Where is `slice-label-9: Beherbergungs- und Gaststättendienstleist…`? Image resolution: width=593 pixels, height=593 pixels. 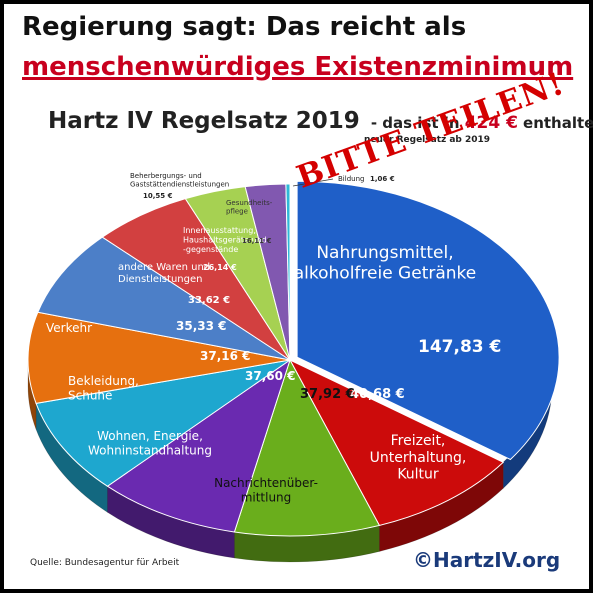 slice-label-9: Beherbergungs- und Gaststättendienstleist… is located at coordinates (179, 180).